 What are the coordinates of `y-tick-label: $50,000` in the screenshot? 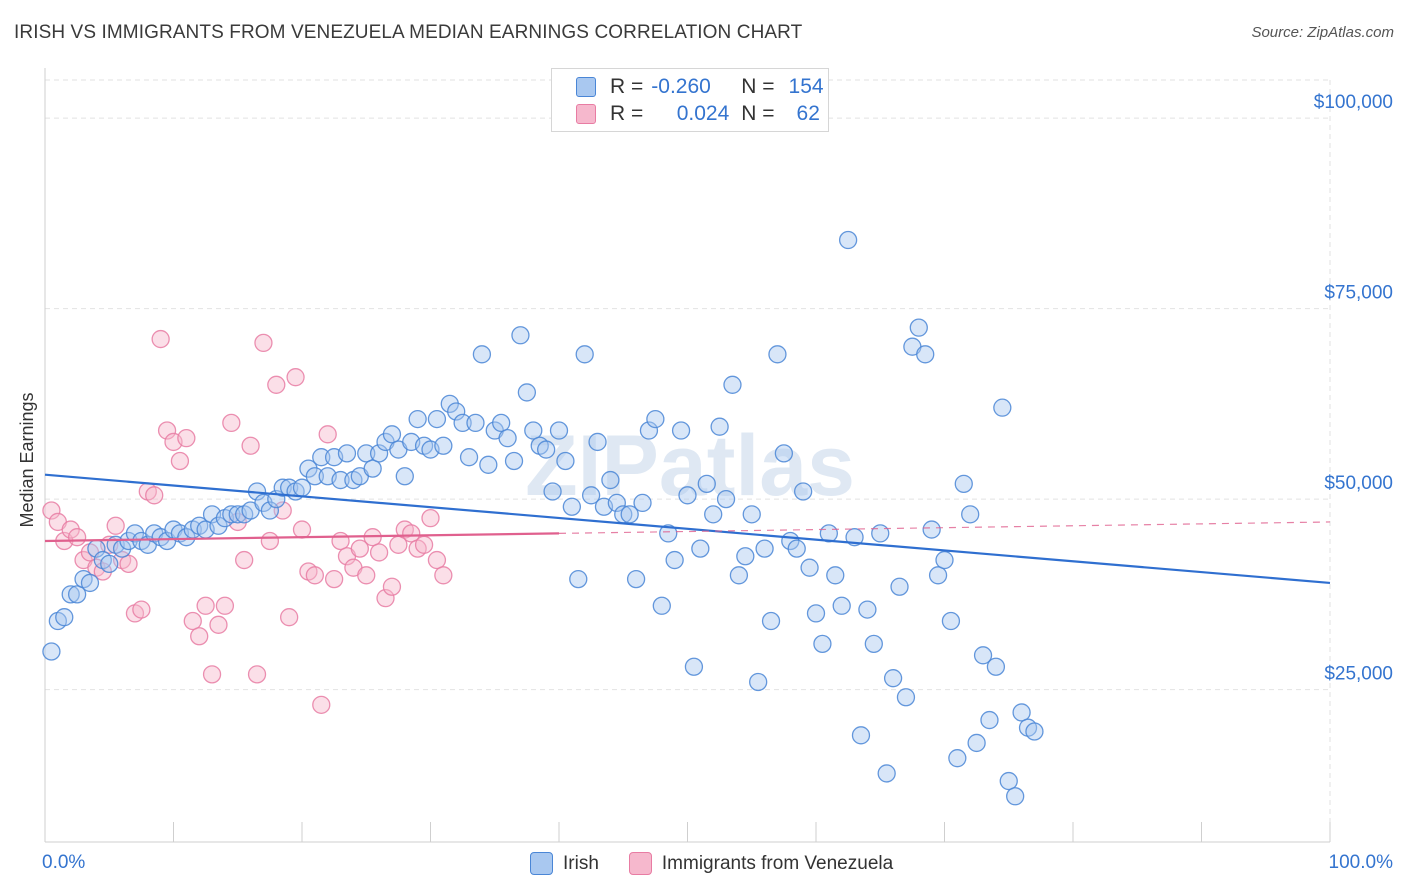 It's located at (1358, 483).